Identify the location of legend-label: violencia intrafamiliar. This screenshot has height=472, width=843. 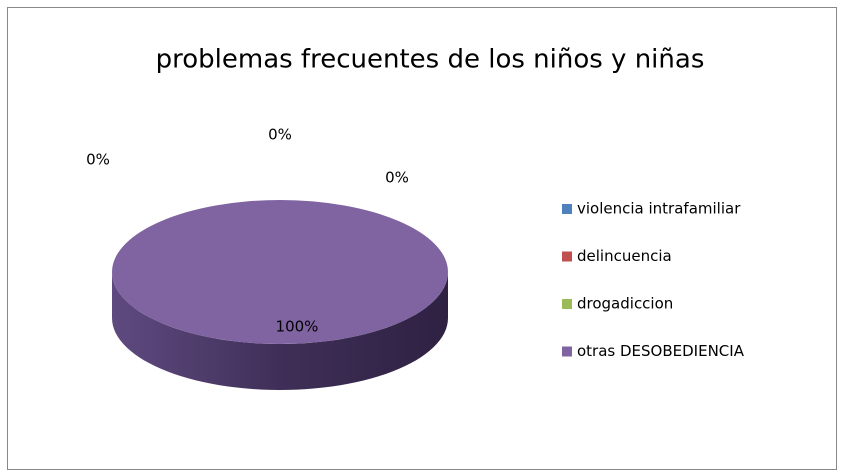
(659, 209).